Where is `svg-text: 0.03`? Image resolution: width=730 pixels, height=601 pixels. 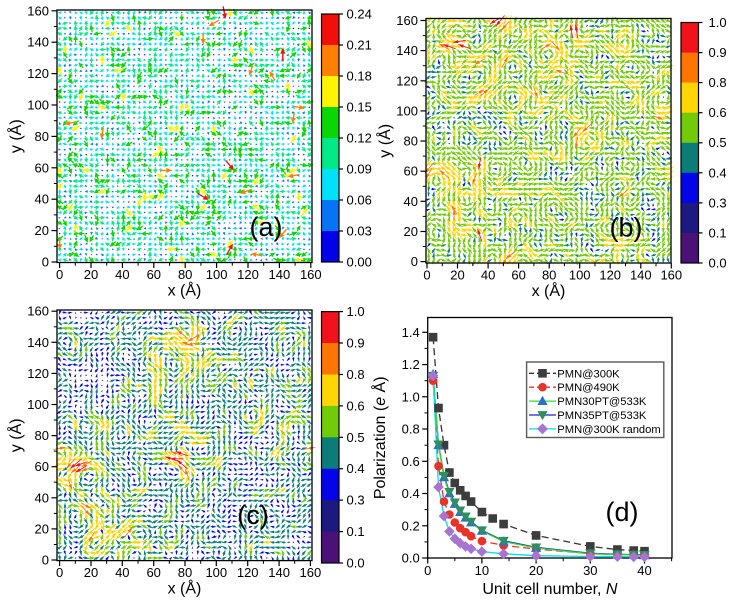 svg-text: 0.03 is located at coordinates (359, 231).